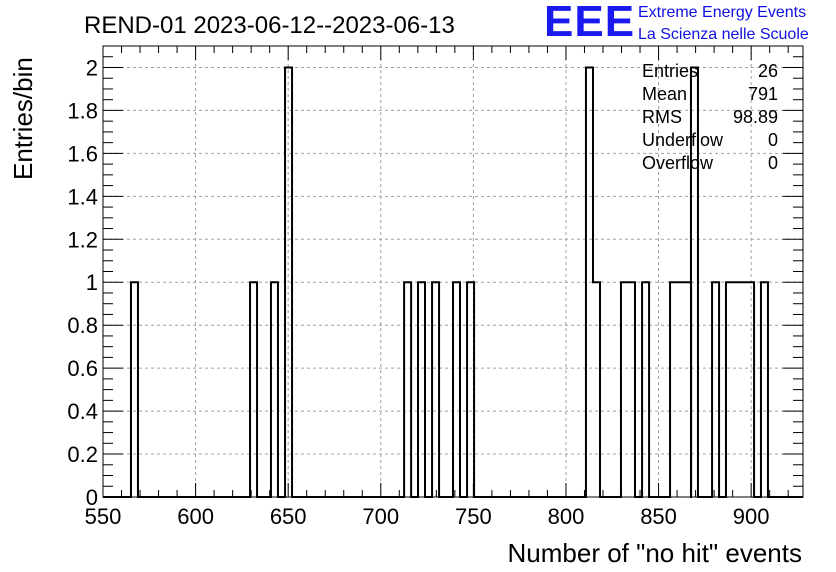 The image size is (836, 572). What do you see at coordinates (82, 239) in the screenshot?
I see `y-tick-label: 1.2` at bounding box center [82, 239].